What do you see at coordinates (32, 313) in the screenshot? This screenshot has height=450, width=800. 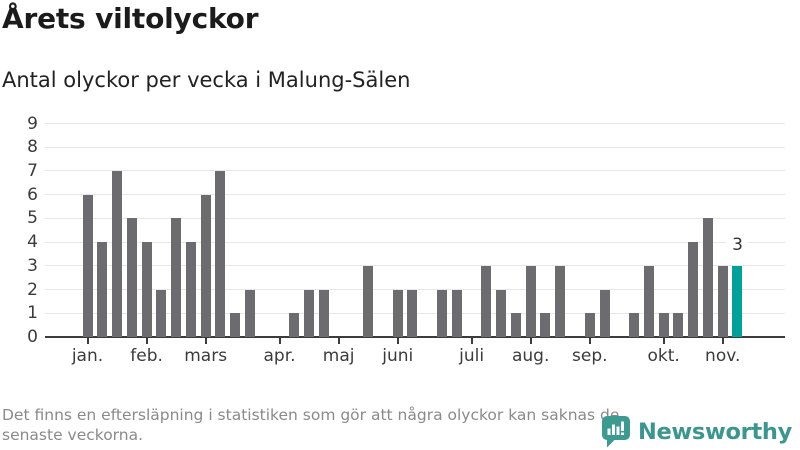 I see `y-tick-label: 1` at bounding box center [32, 313].